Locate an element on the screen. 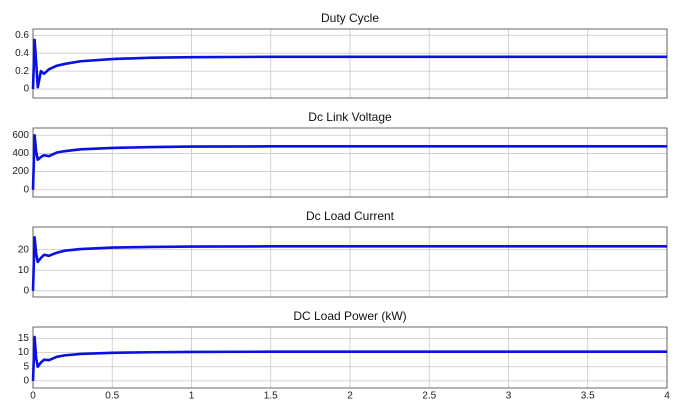 The width and height of the screenshot is (676, 401). x-tick-label: 2.5 is located at coordinates (429, 396).